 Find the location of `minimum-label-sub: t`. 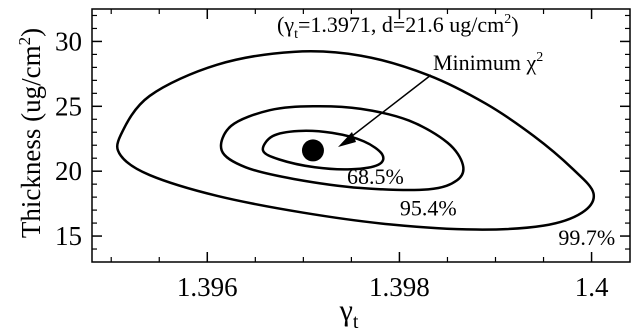

minimum-label-sub: t is located at coordinates (296, 34).